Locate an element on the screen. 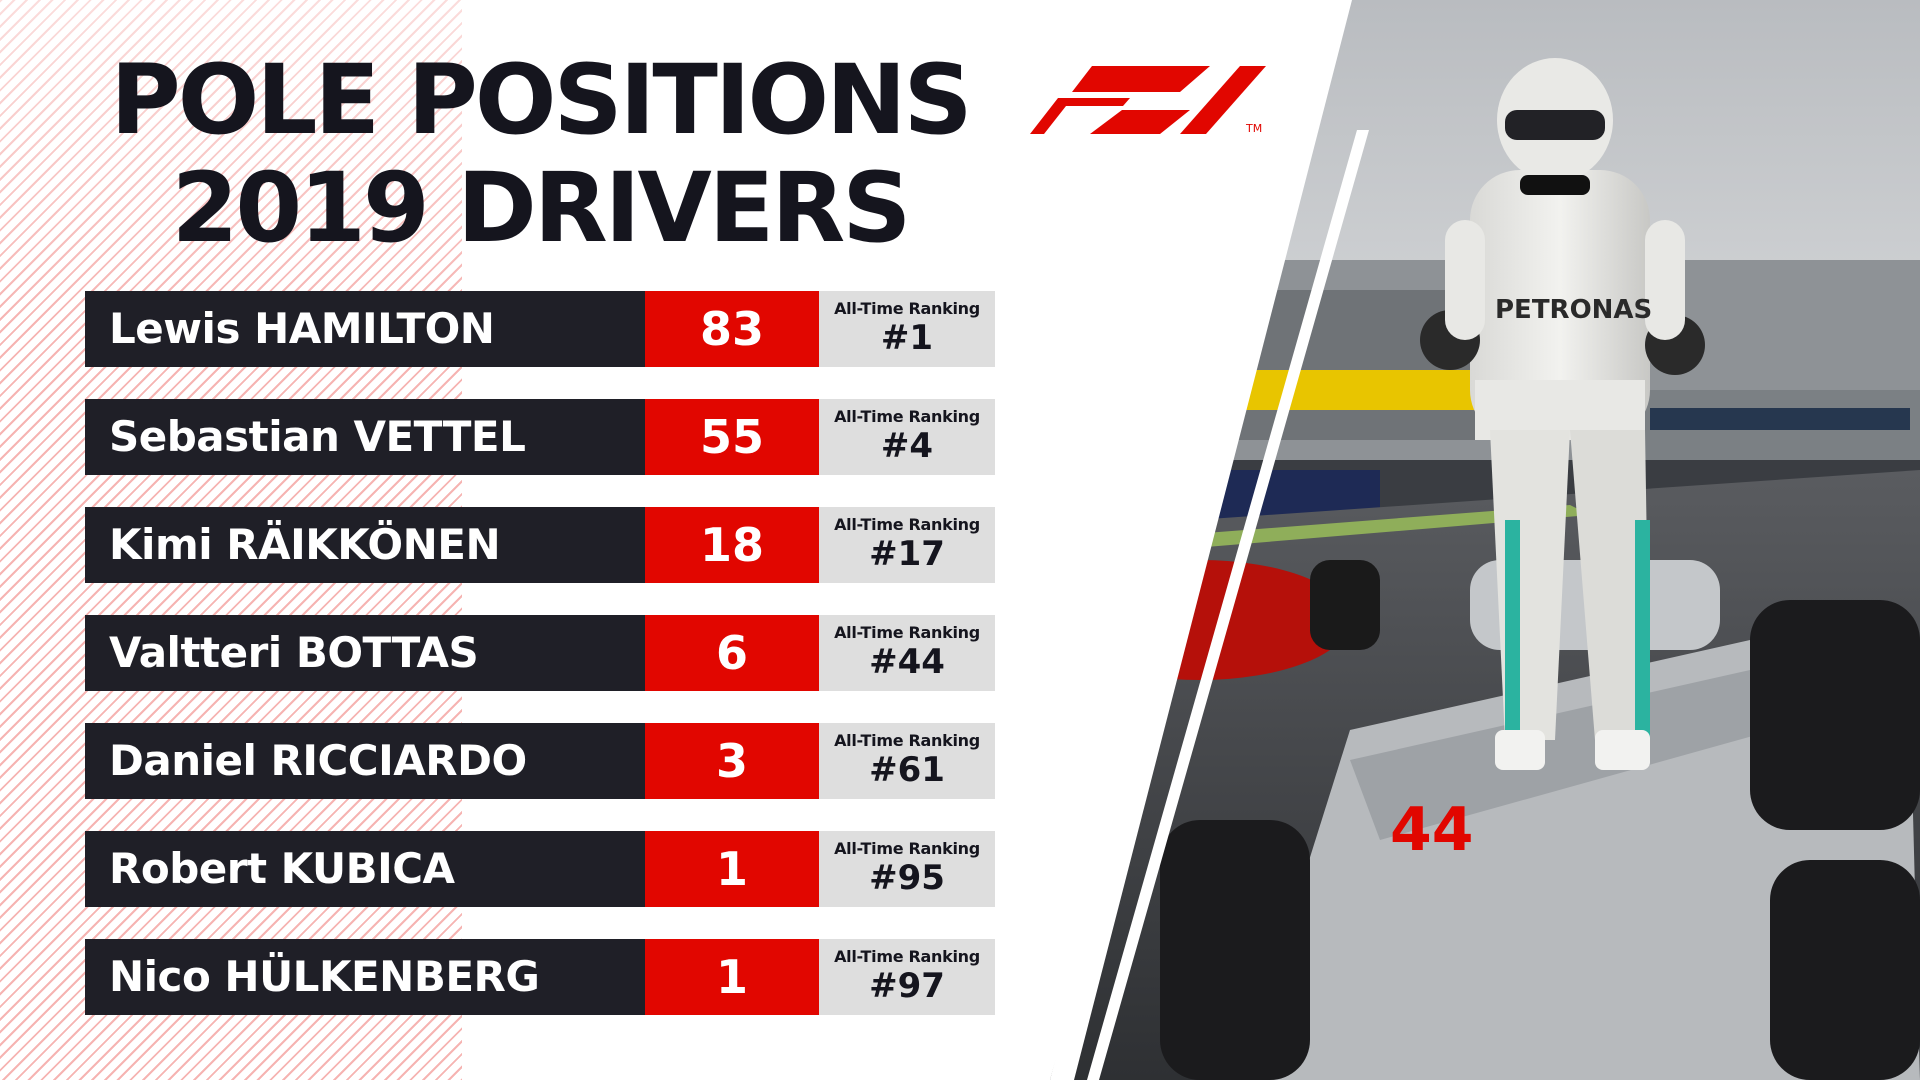 This screenshot has width=1920, height=1080. all-time-ranking: All-Time Ranking #61 is located at coordinates (907, 761).